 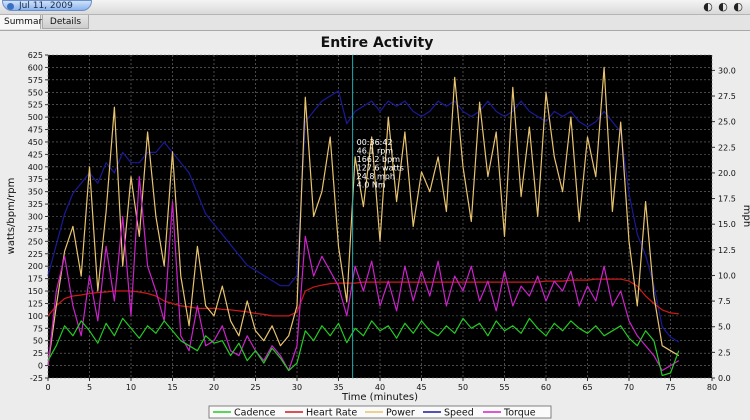 I want to click on date-label: Jul 11, 2009, so click(x=46, y=6).